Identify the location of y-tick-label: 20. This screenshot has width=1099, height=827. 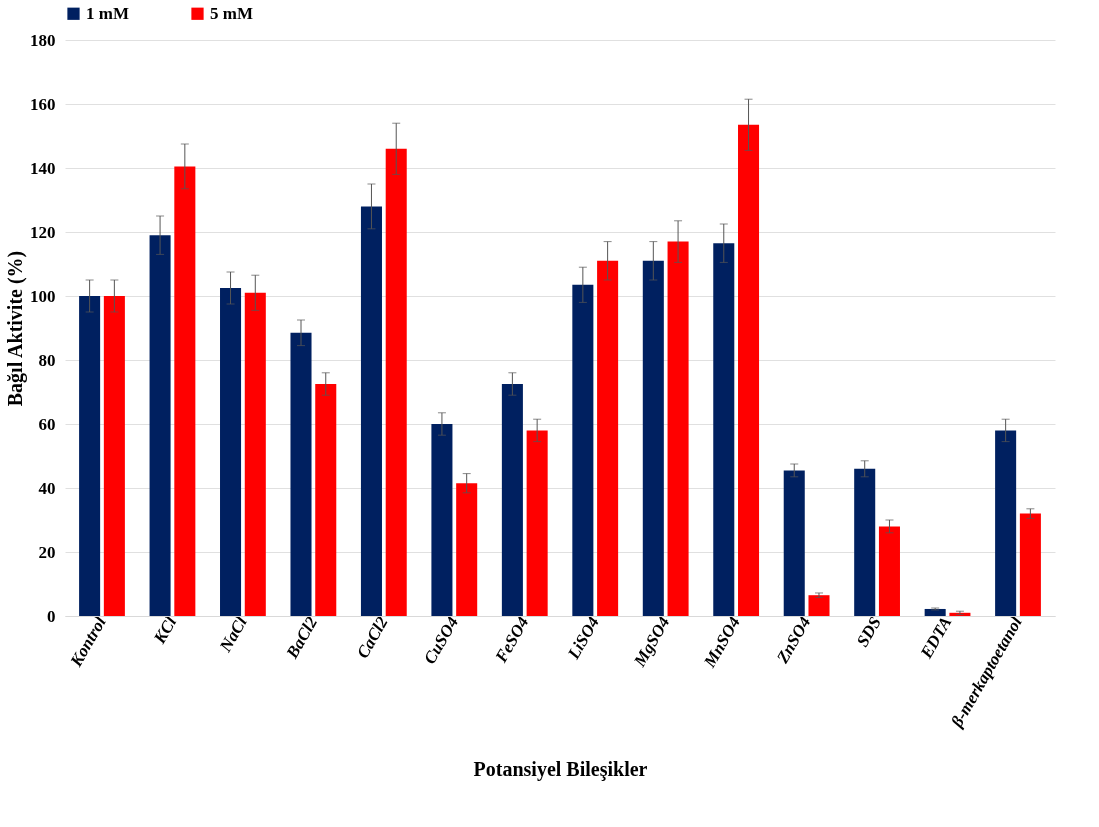
(47, 552).